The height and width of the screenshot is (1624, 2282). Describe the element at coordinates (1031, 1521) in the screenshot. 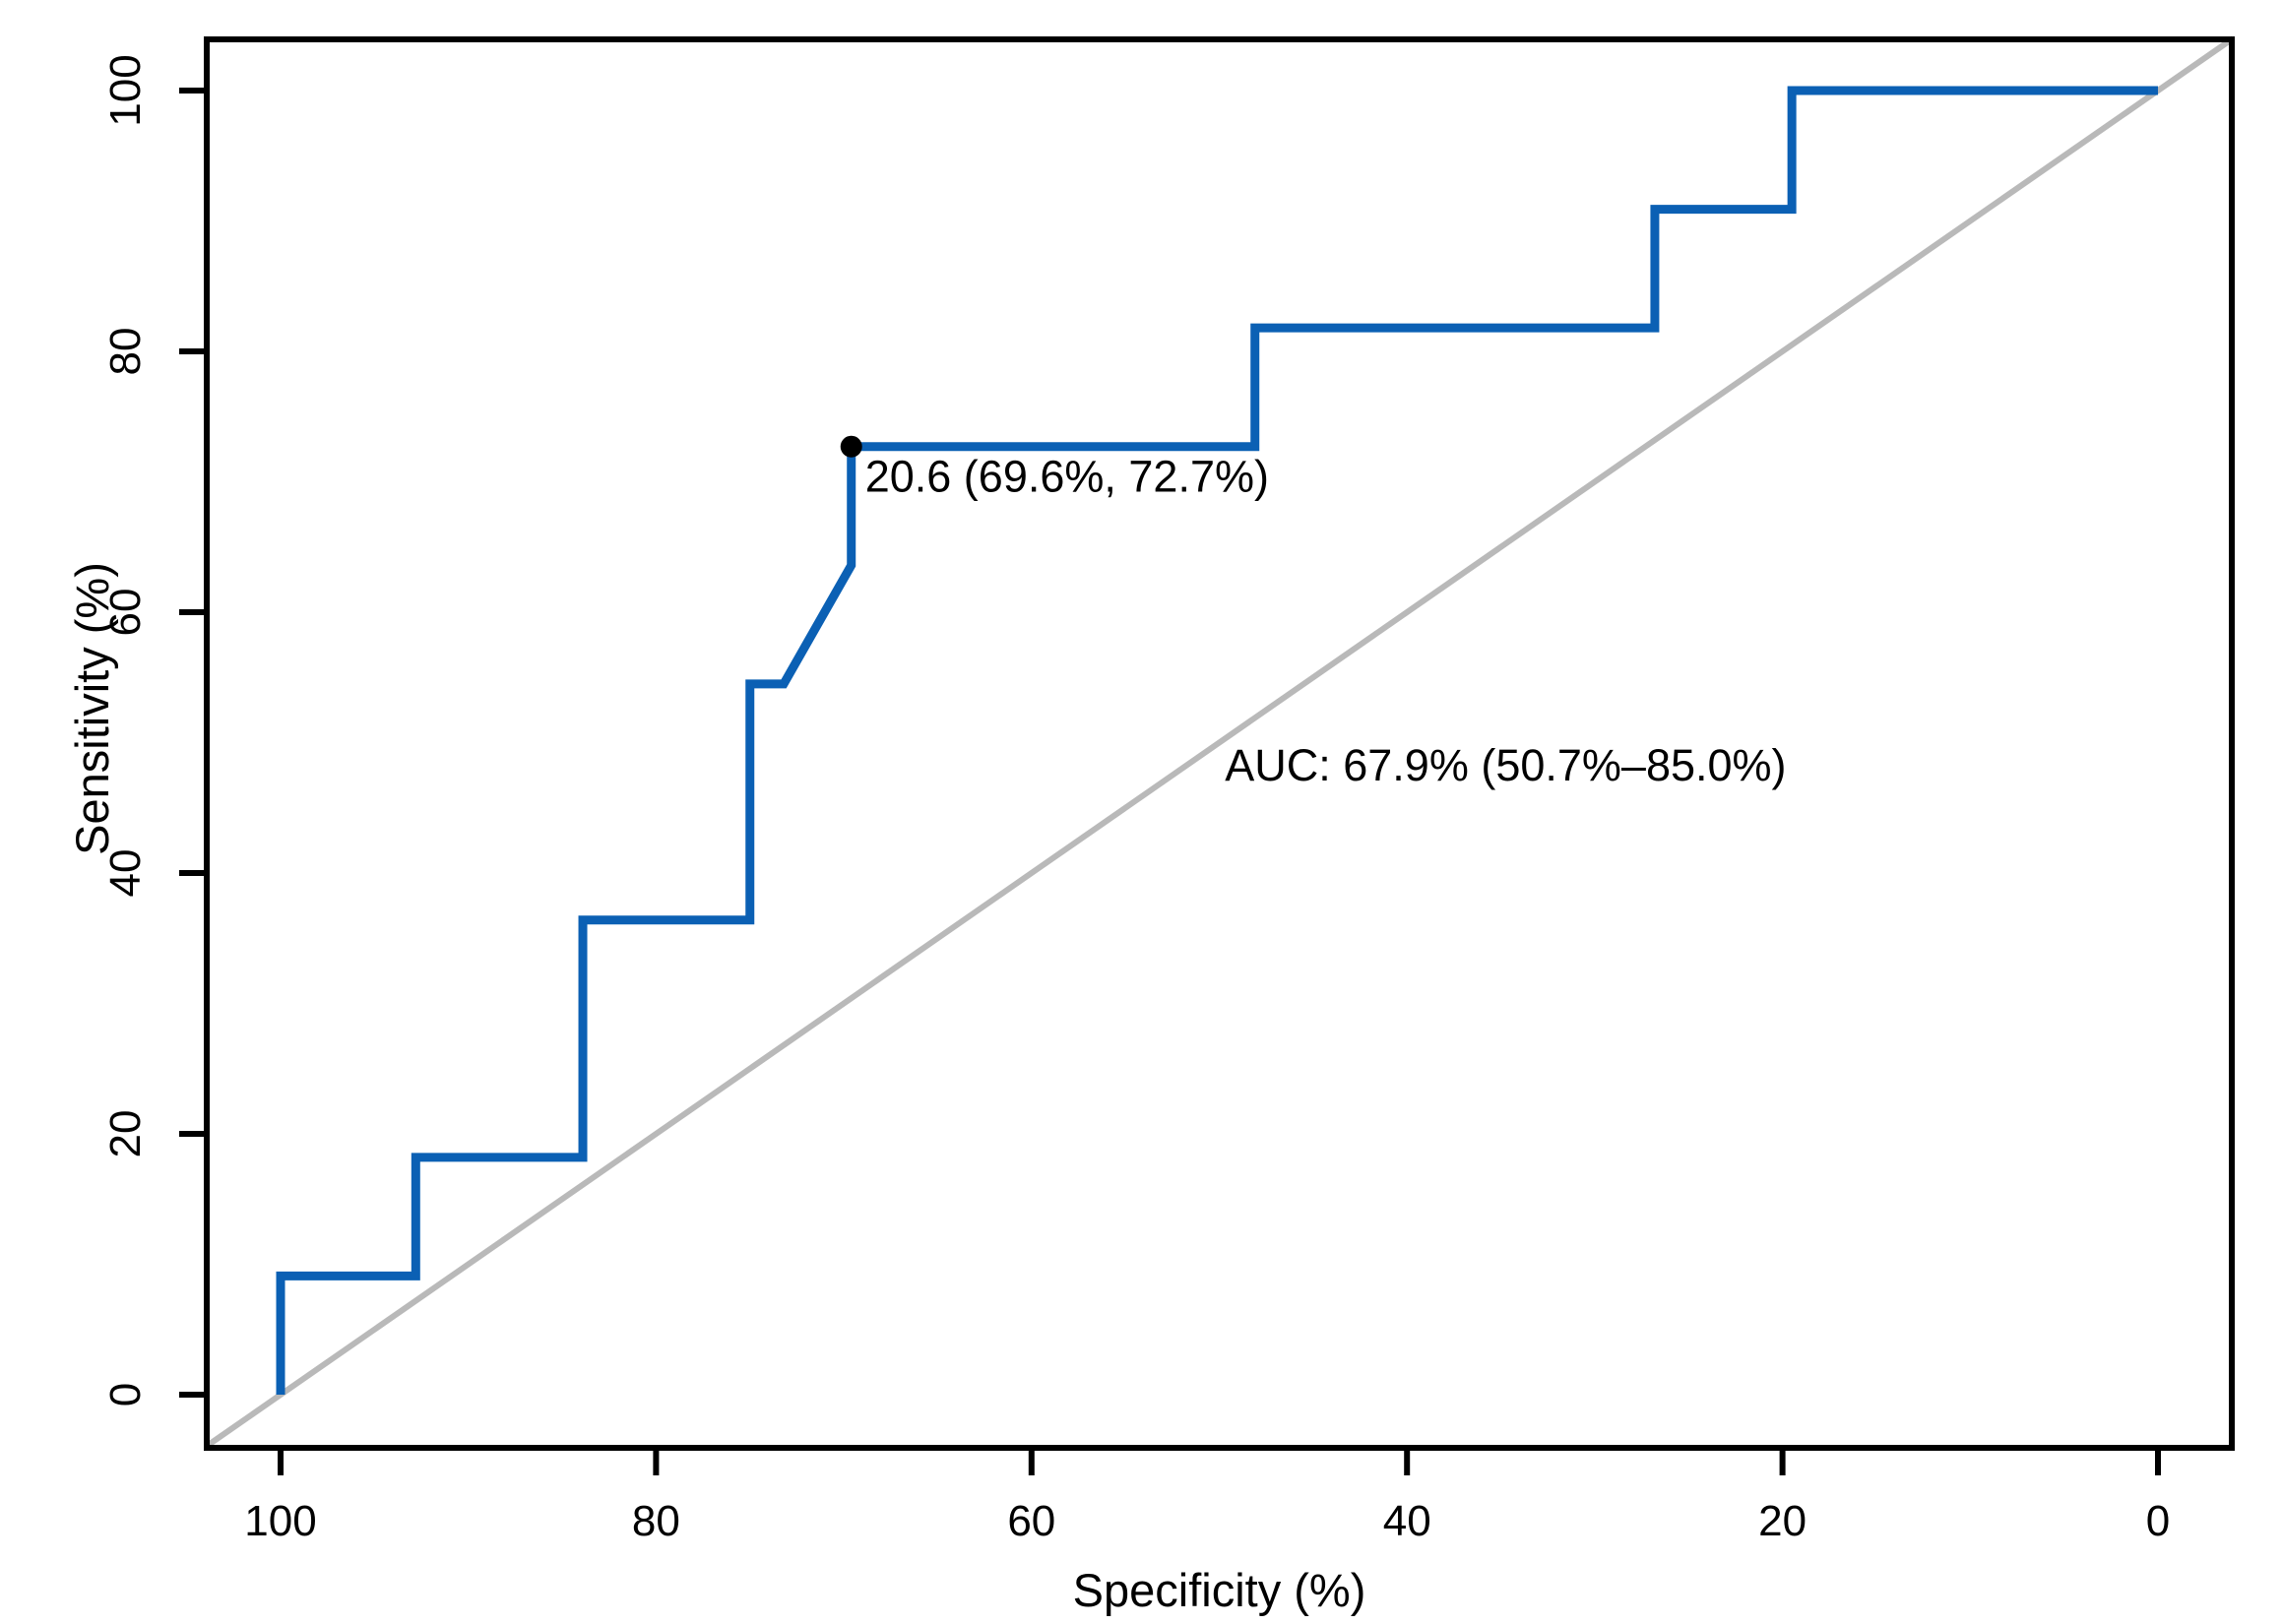

I see `x-axis-tick-label: 60` at that location.